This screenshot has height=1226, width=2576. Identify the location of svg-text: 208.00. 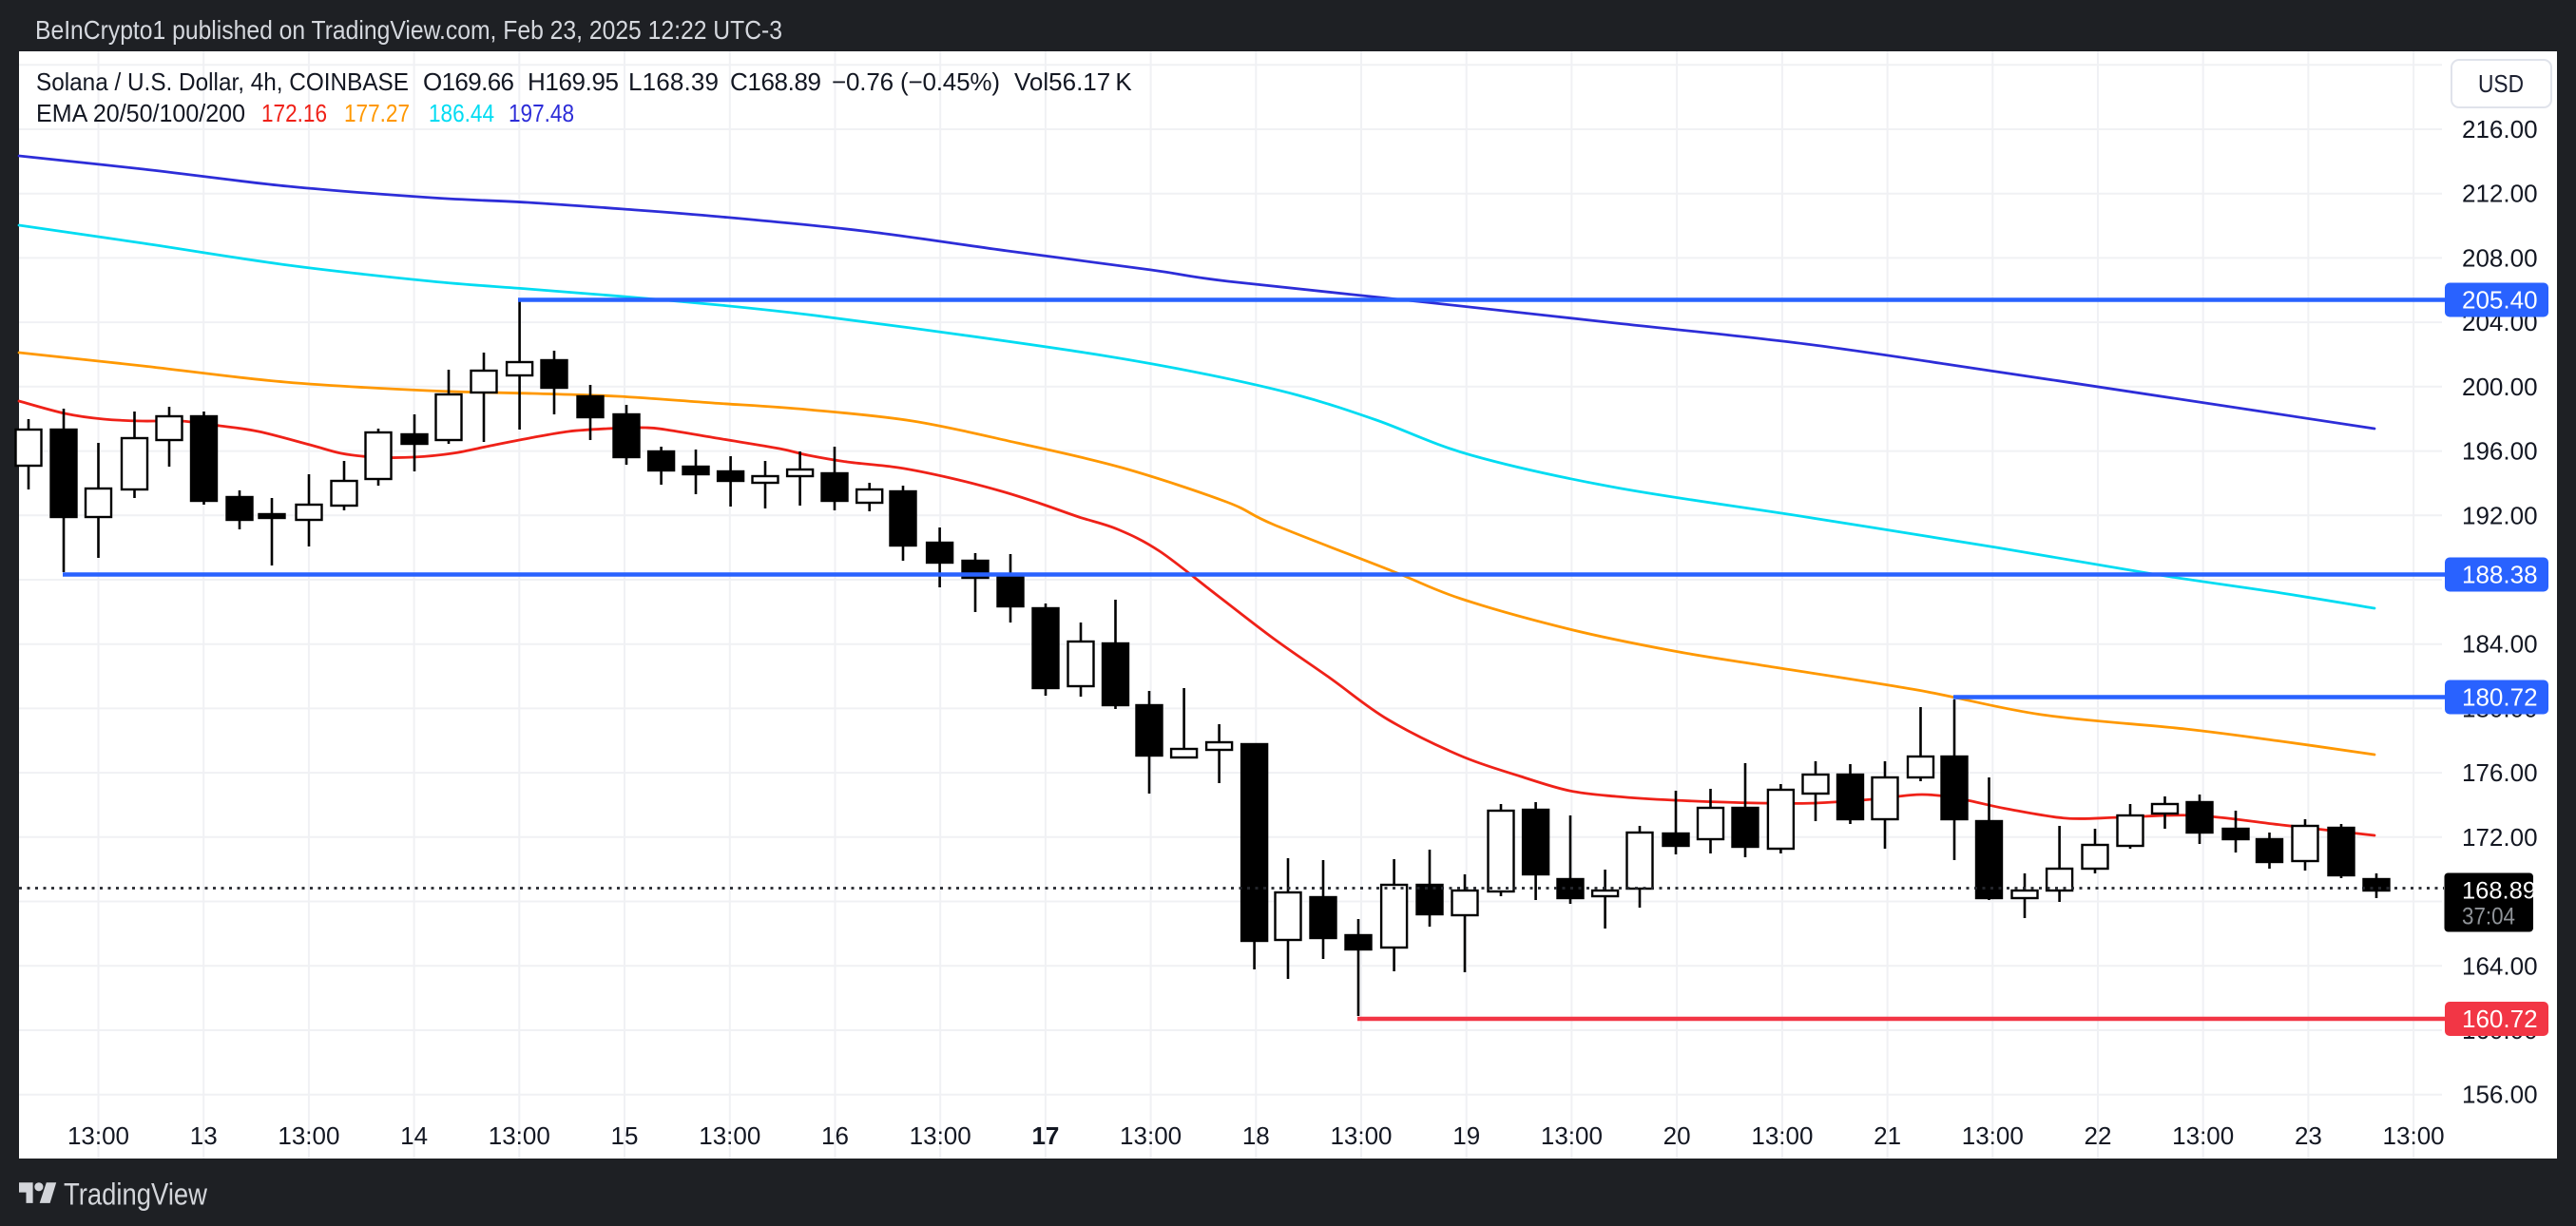
(2500, 258).